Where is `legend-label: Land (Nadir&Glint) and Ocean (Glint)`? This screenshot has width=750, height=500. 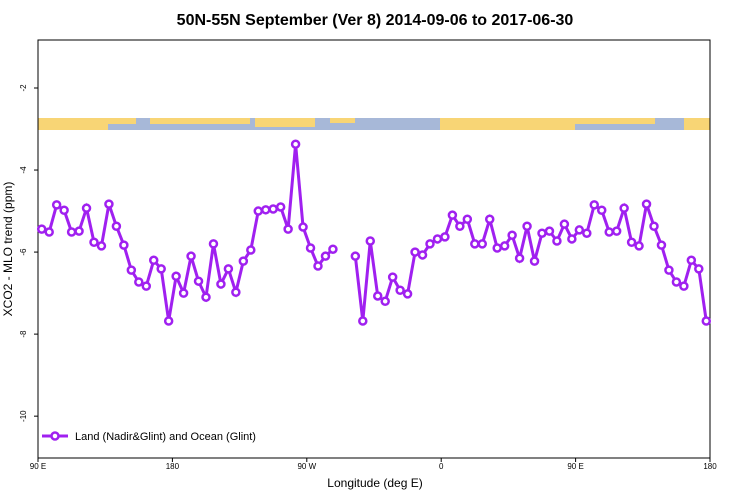
legend-label: Land (Nadir&Glint) and Ocean (Glint) is located at coordinates (165, 437).